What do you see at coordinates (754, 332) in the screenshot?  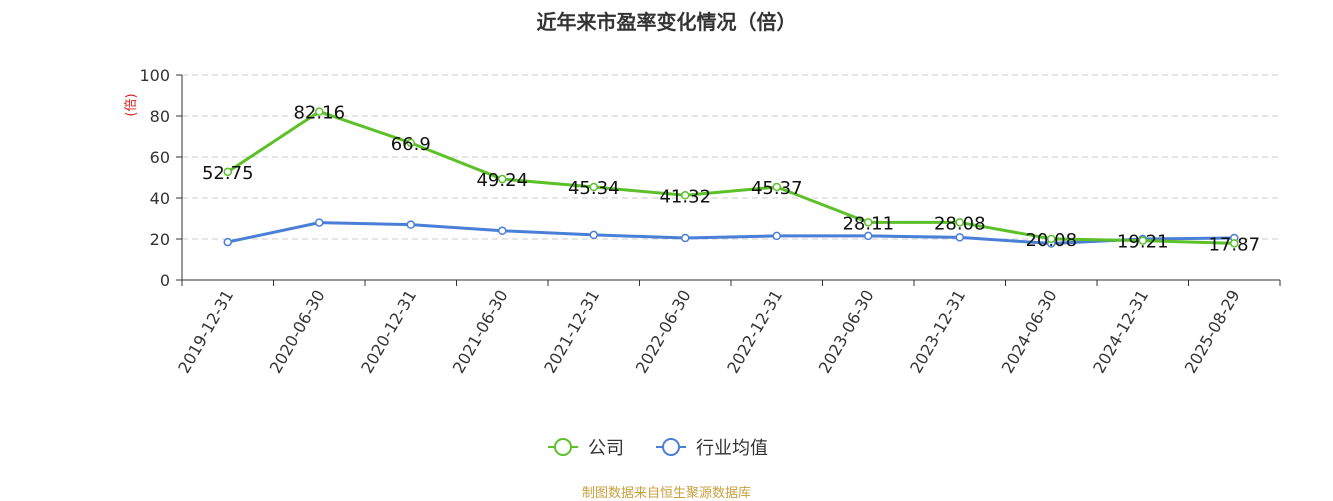 I see `x-tick-label: 2022-12-31` at bounding box center [754, 332].